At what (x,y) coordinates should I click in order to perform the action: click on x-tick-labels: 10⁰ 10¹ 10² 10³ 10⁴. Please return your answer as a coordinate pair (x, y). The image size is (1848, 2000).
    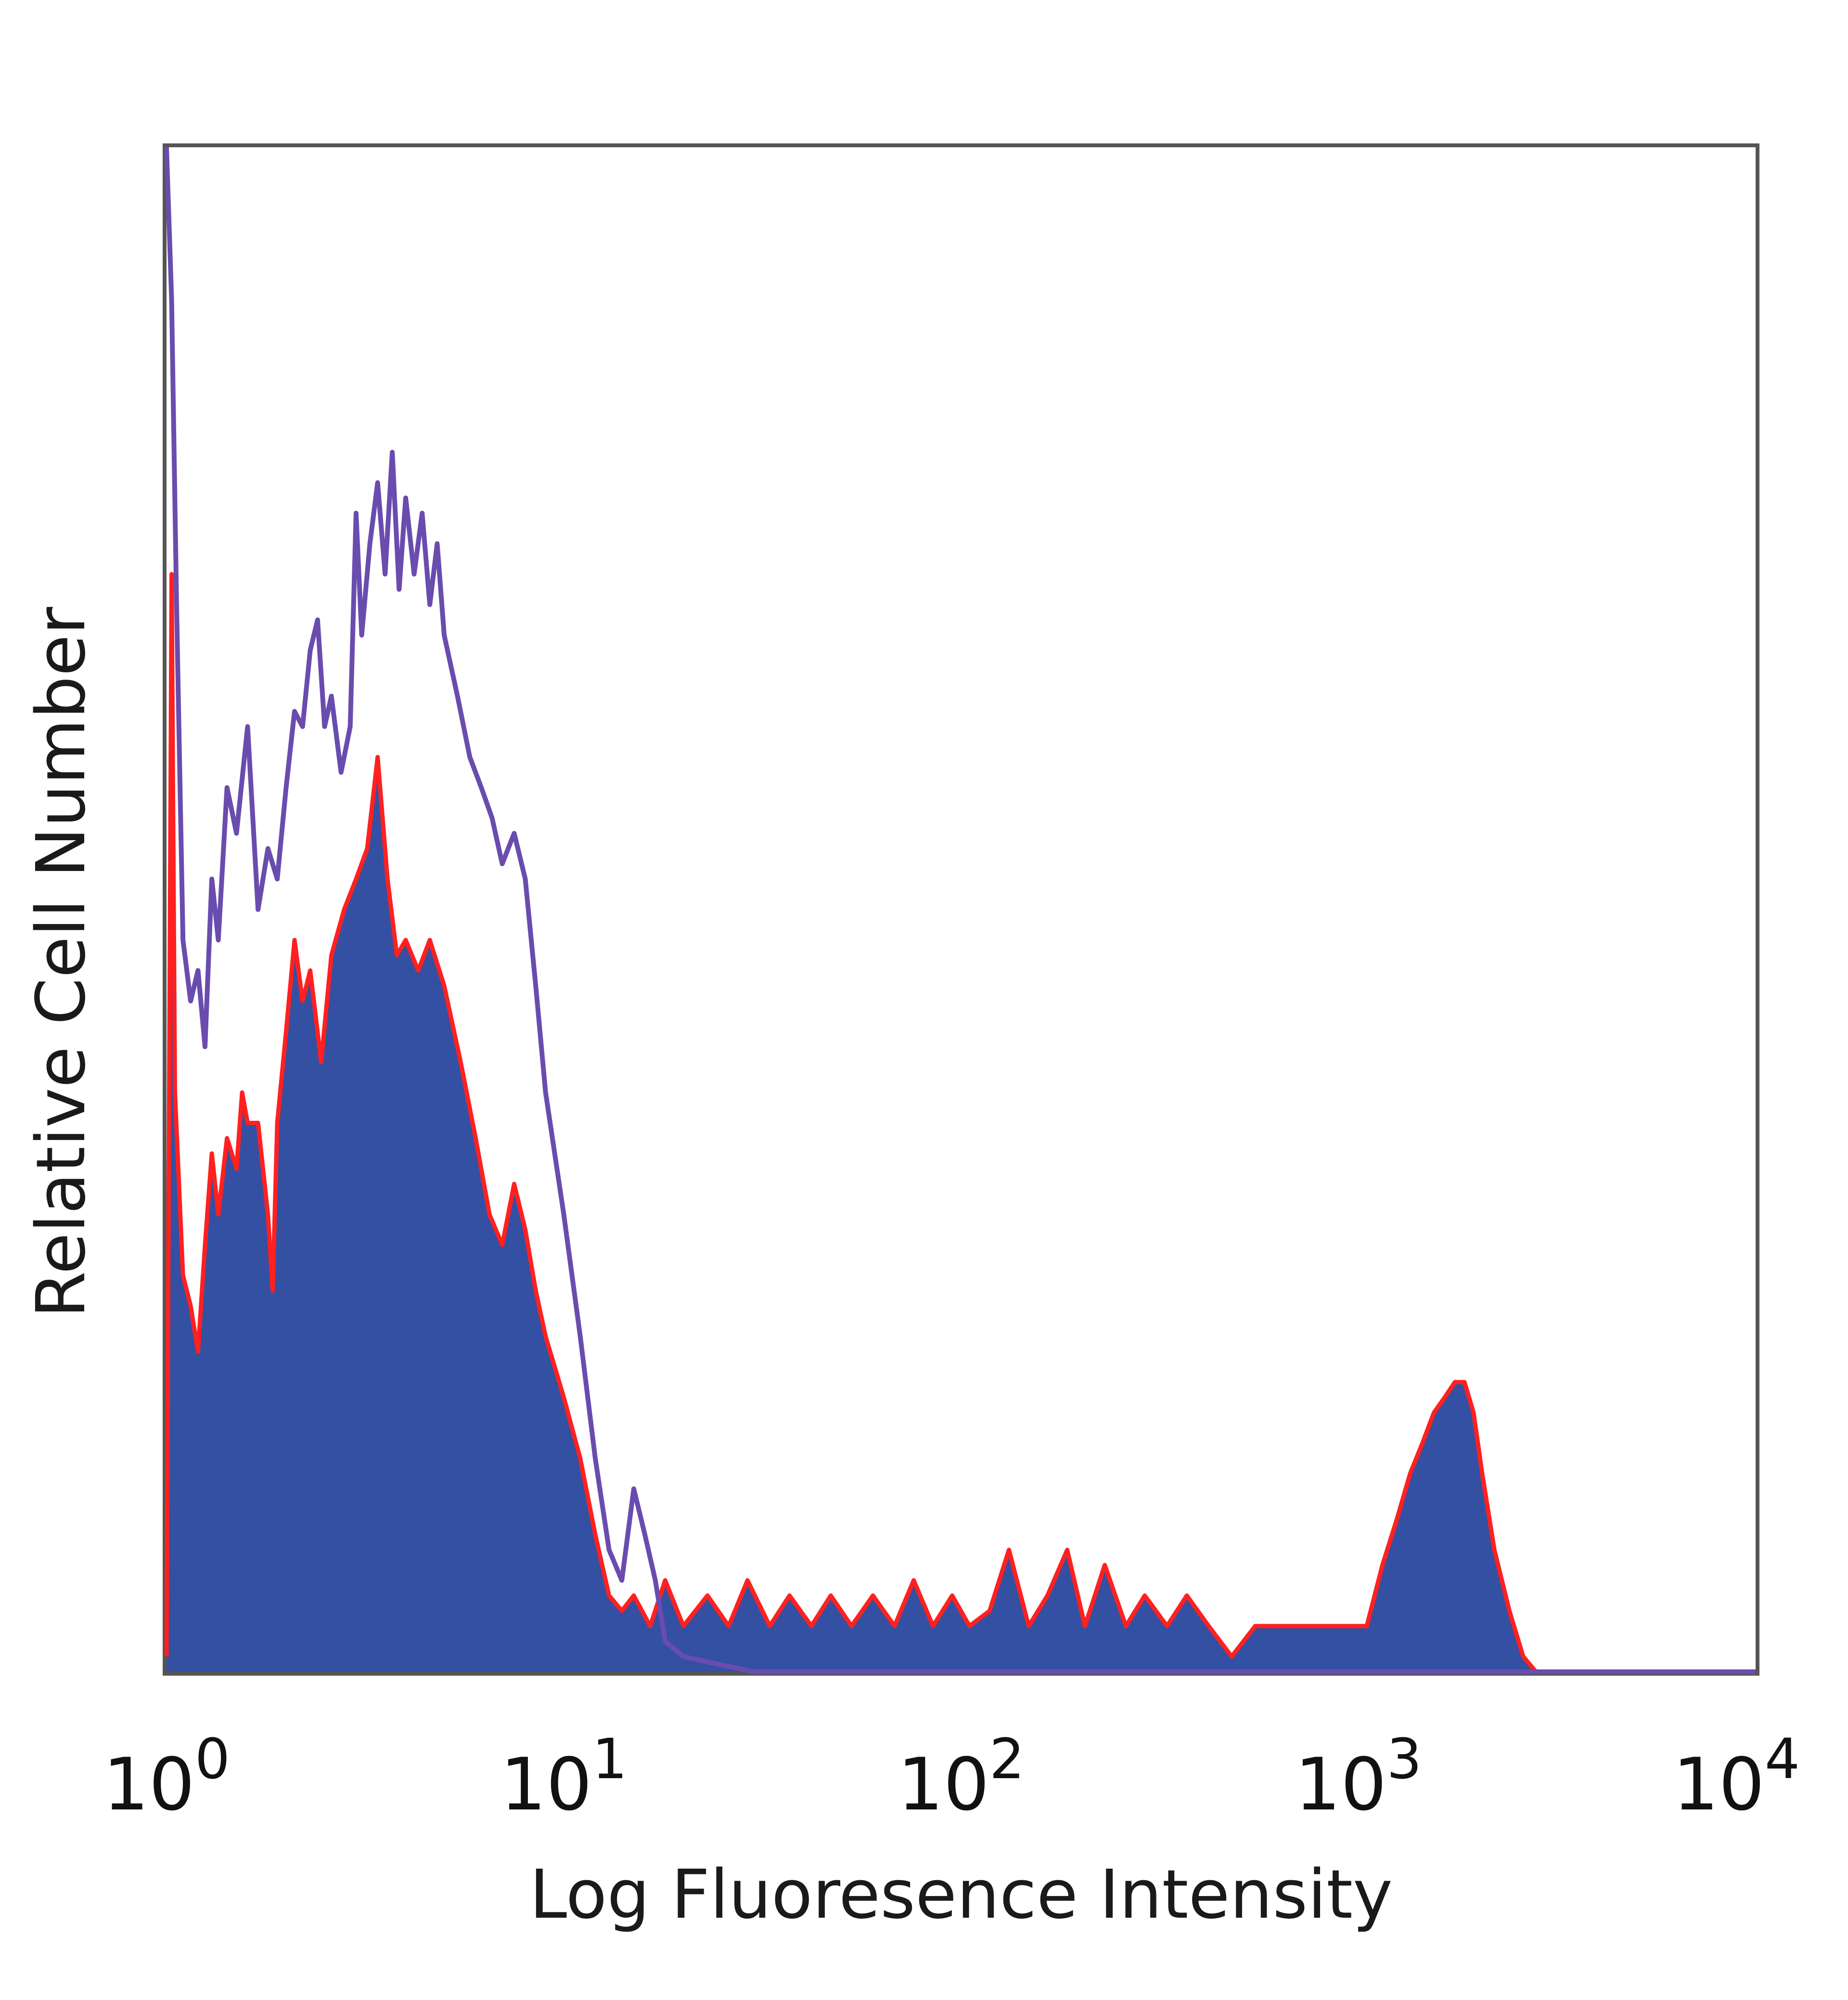
    Looking at the image, I should click on (951, 1777).